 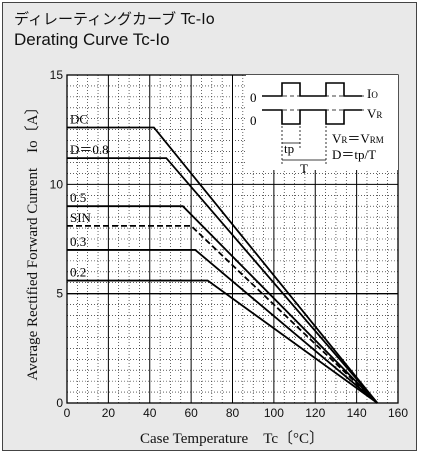 I want to click on inset-vr-eq: VR＝VRM, so click(x=358, y=138).